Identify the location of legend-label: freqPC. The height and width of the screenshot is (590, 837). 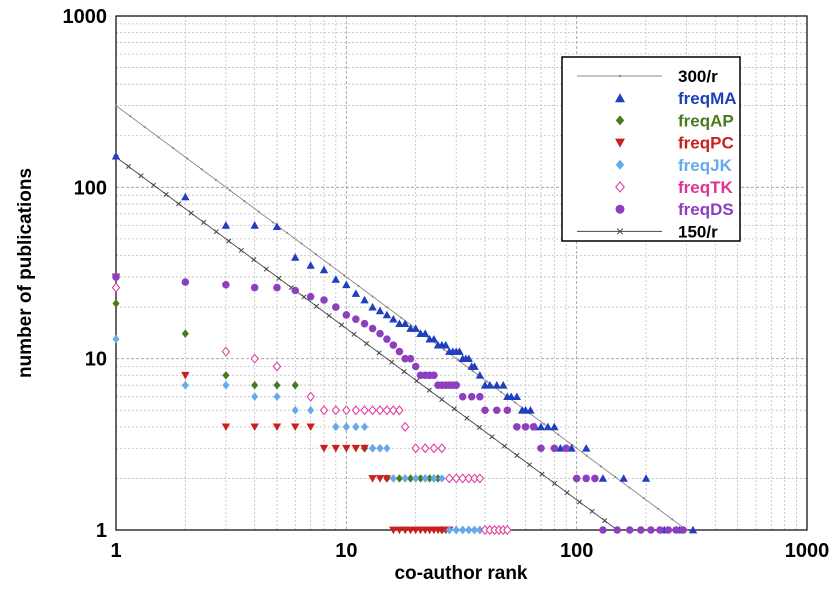
(706, 143).